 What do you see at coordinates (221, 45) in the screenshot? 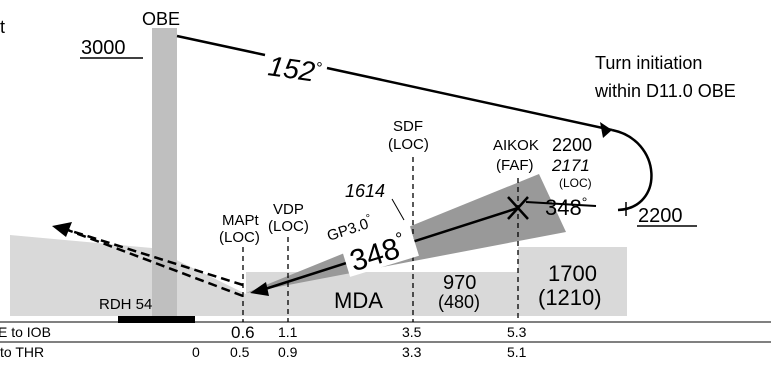
I see `outbound-track` at bounding box center [221, 45].